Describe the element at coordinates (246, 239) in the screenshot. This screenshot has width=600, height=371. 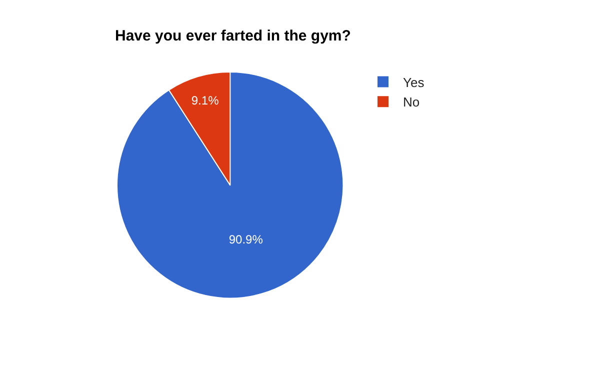
I see `data-label: 90.9%` at that location.